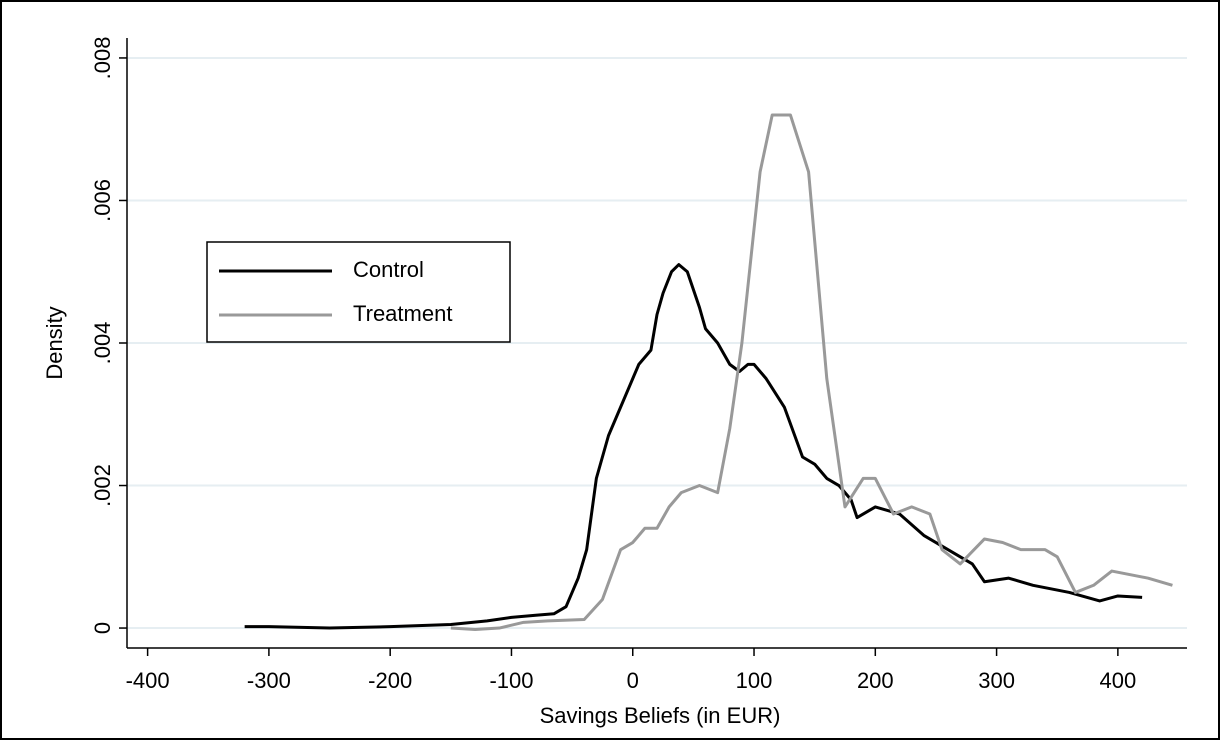 Image resolution: width=1220 pixels, height=740 pixels. I want to click on x-axis-label: Savings Beliefs (in EUR), so click(660, 715).